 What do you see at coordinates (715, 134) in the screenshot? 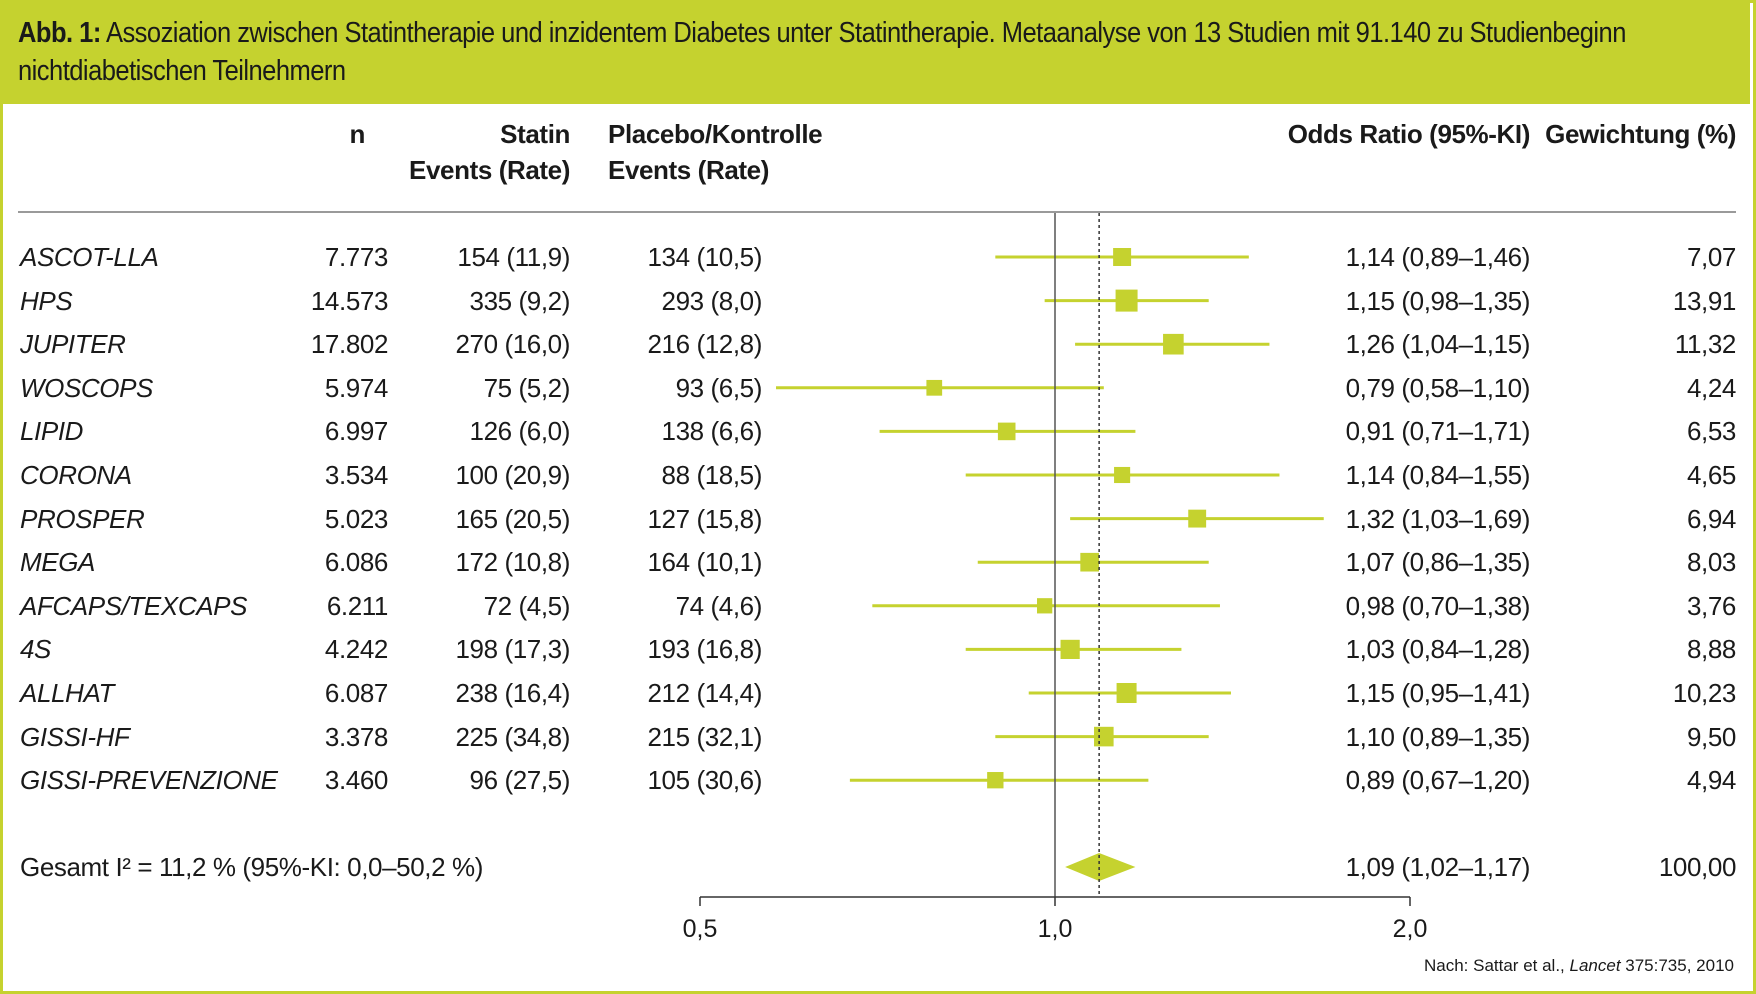
I see `header-placebo-line1: Placebo/Kontrolle` at bounding box center [715, 134].